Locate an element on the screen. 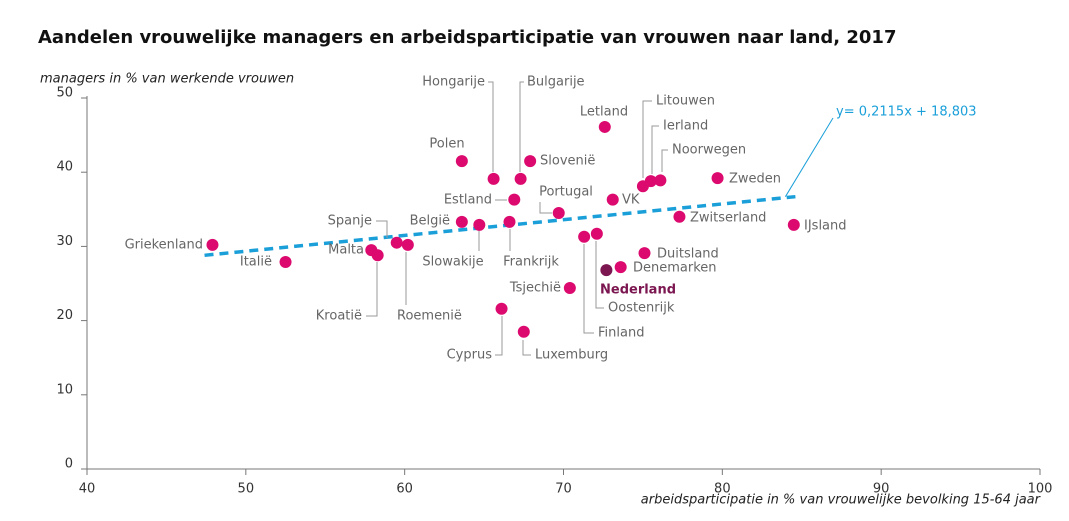 The width and height of the screenshot is (1069, 521). y-tick-label: 20 is located at coordinates (64, 315).